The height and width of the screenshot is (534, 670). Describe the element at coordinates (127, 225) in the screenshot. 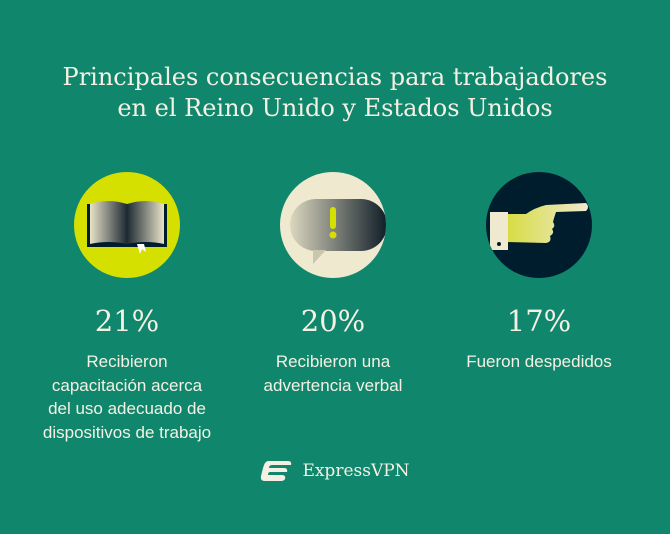

I see `book-icon` at that location.